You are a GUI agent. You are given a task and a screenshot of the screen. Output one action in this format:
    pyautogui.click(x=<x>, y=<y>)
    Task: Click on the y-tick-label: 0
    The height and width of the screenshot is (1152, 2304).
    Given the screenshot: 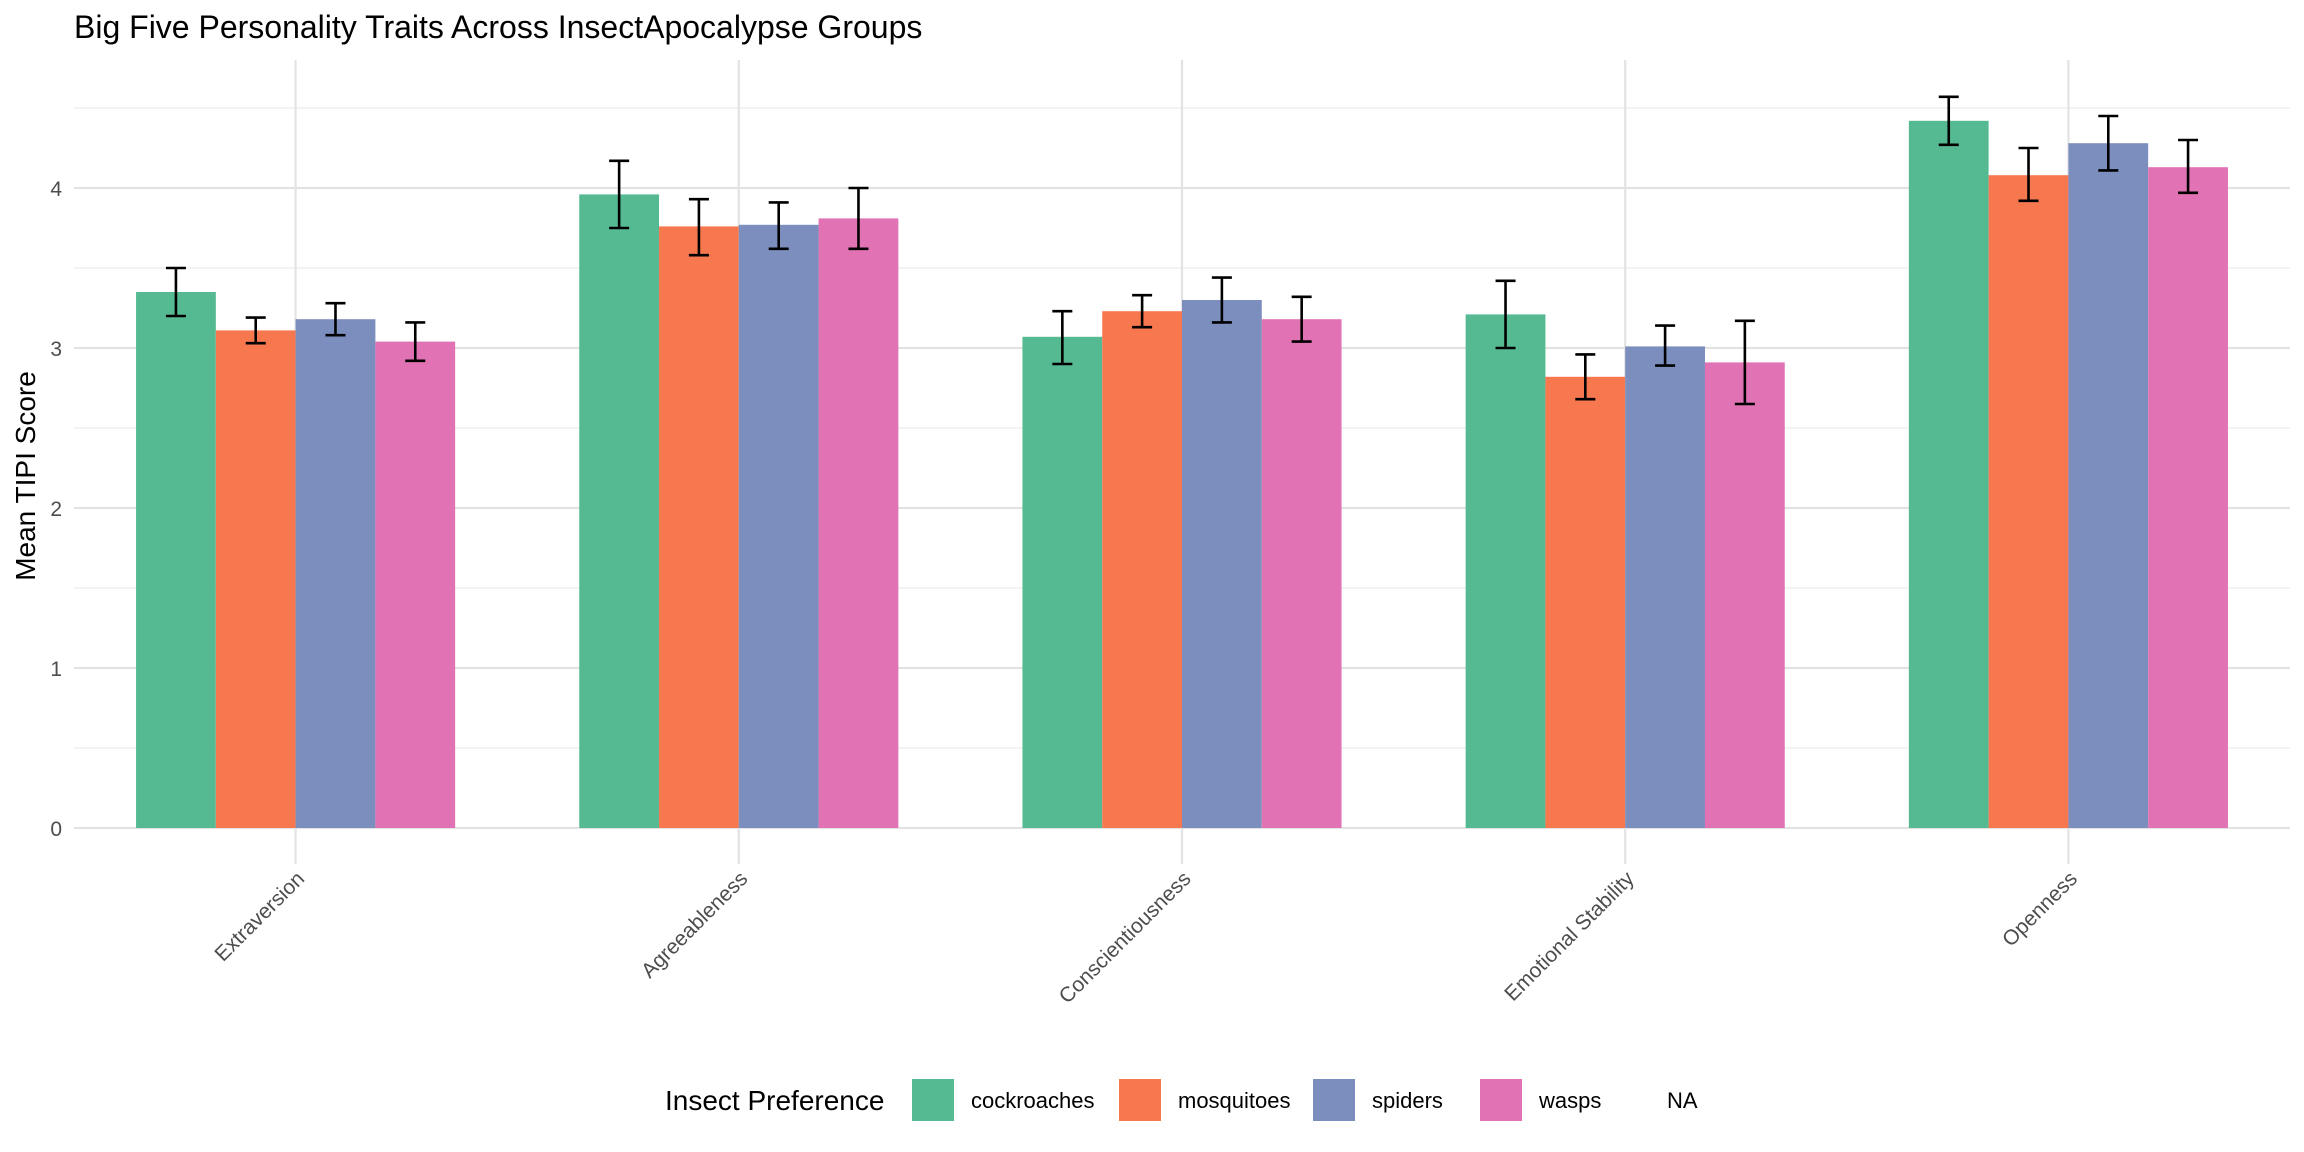 What is the action you would take?
    pyautogui.click(x=56, y=829)
    